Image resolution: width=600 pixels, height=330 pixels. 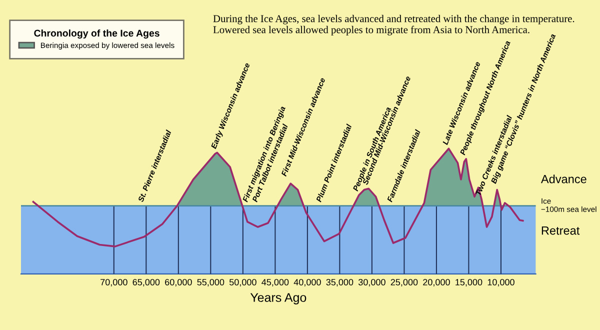 I want to click on x-tick-label: 55,000, so click(x=210, y=282).